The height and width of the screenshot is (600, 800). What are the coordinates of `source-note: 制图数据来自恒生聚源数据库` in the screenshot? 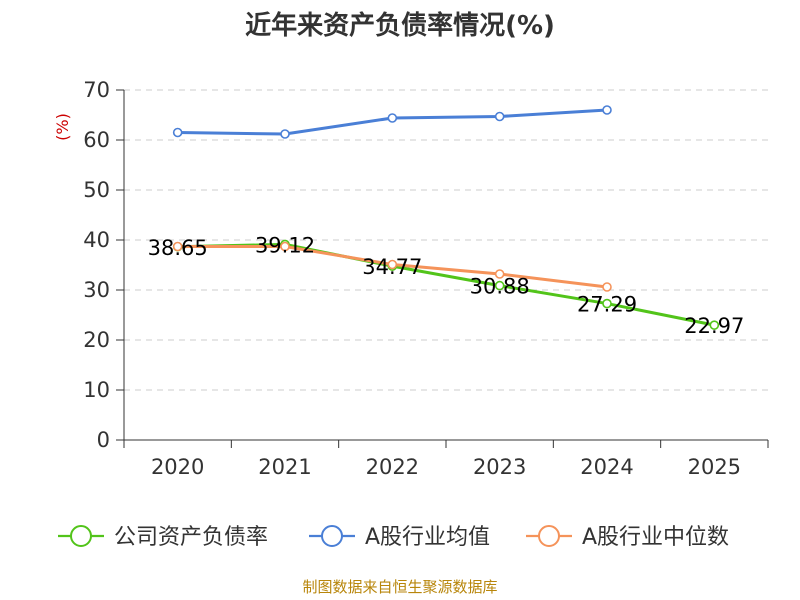 It's located at (399, 587).